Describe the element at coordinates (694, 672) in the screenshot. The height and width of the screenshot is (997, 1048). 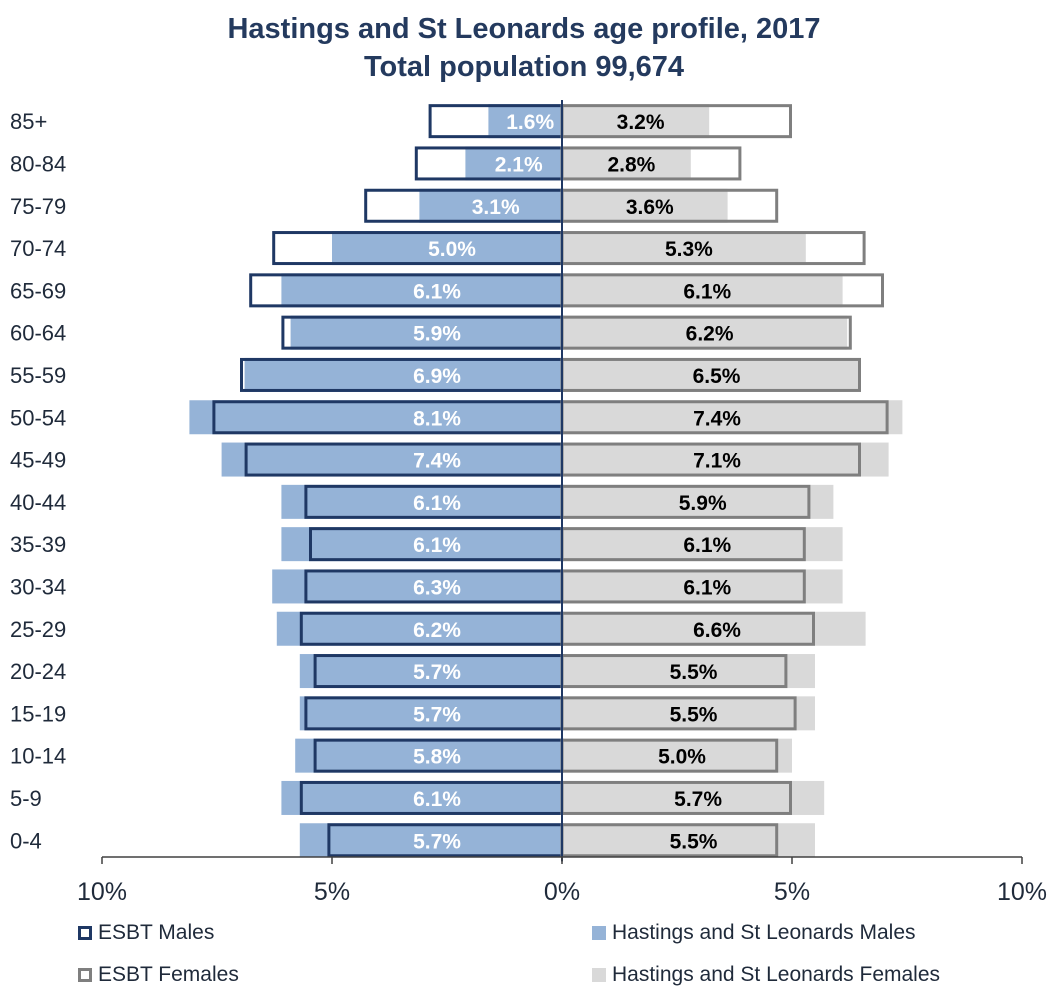
I see `data-label-females-20-24: 5.5%` at that location.